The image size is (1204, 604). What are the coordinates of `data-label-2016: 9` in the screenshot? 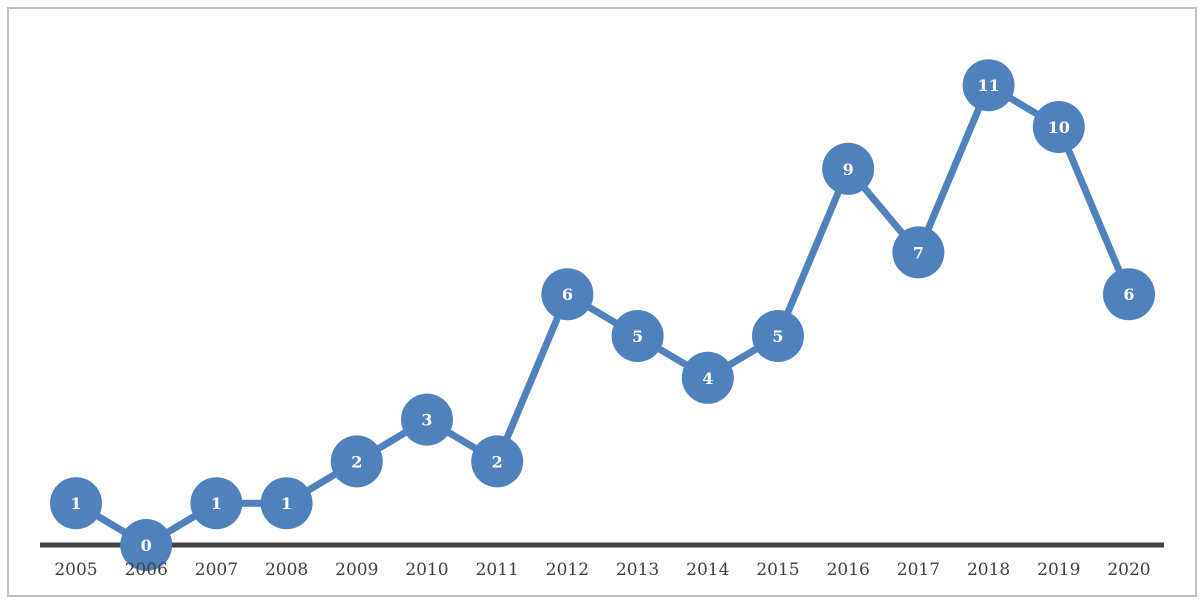 It's located at (848, 169).